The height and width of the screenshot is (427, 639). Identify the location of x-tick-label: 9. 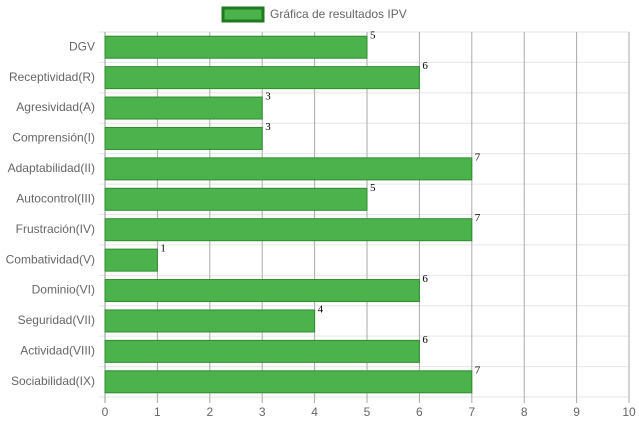
(576, 412).